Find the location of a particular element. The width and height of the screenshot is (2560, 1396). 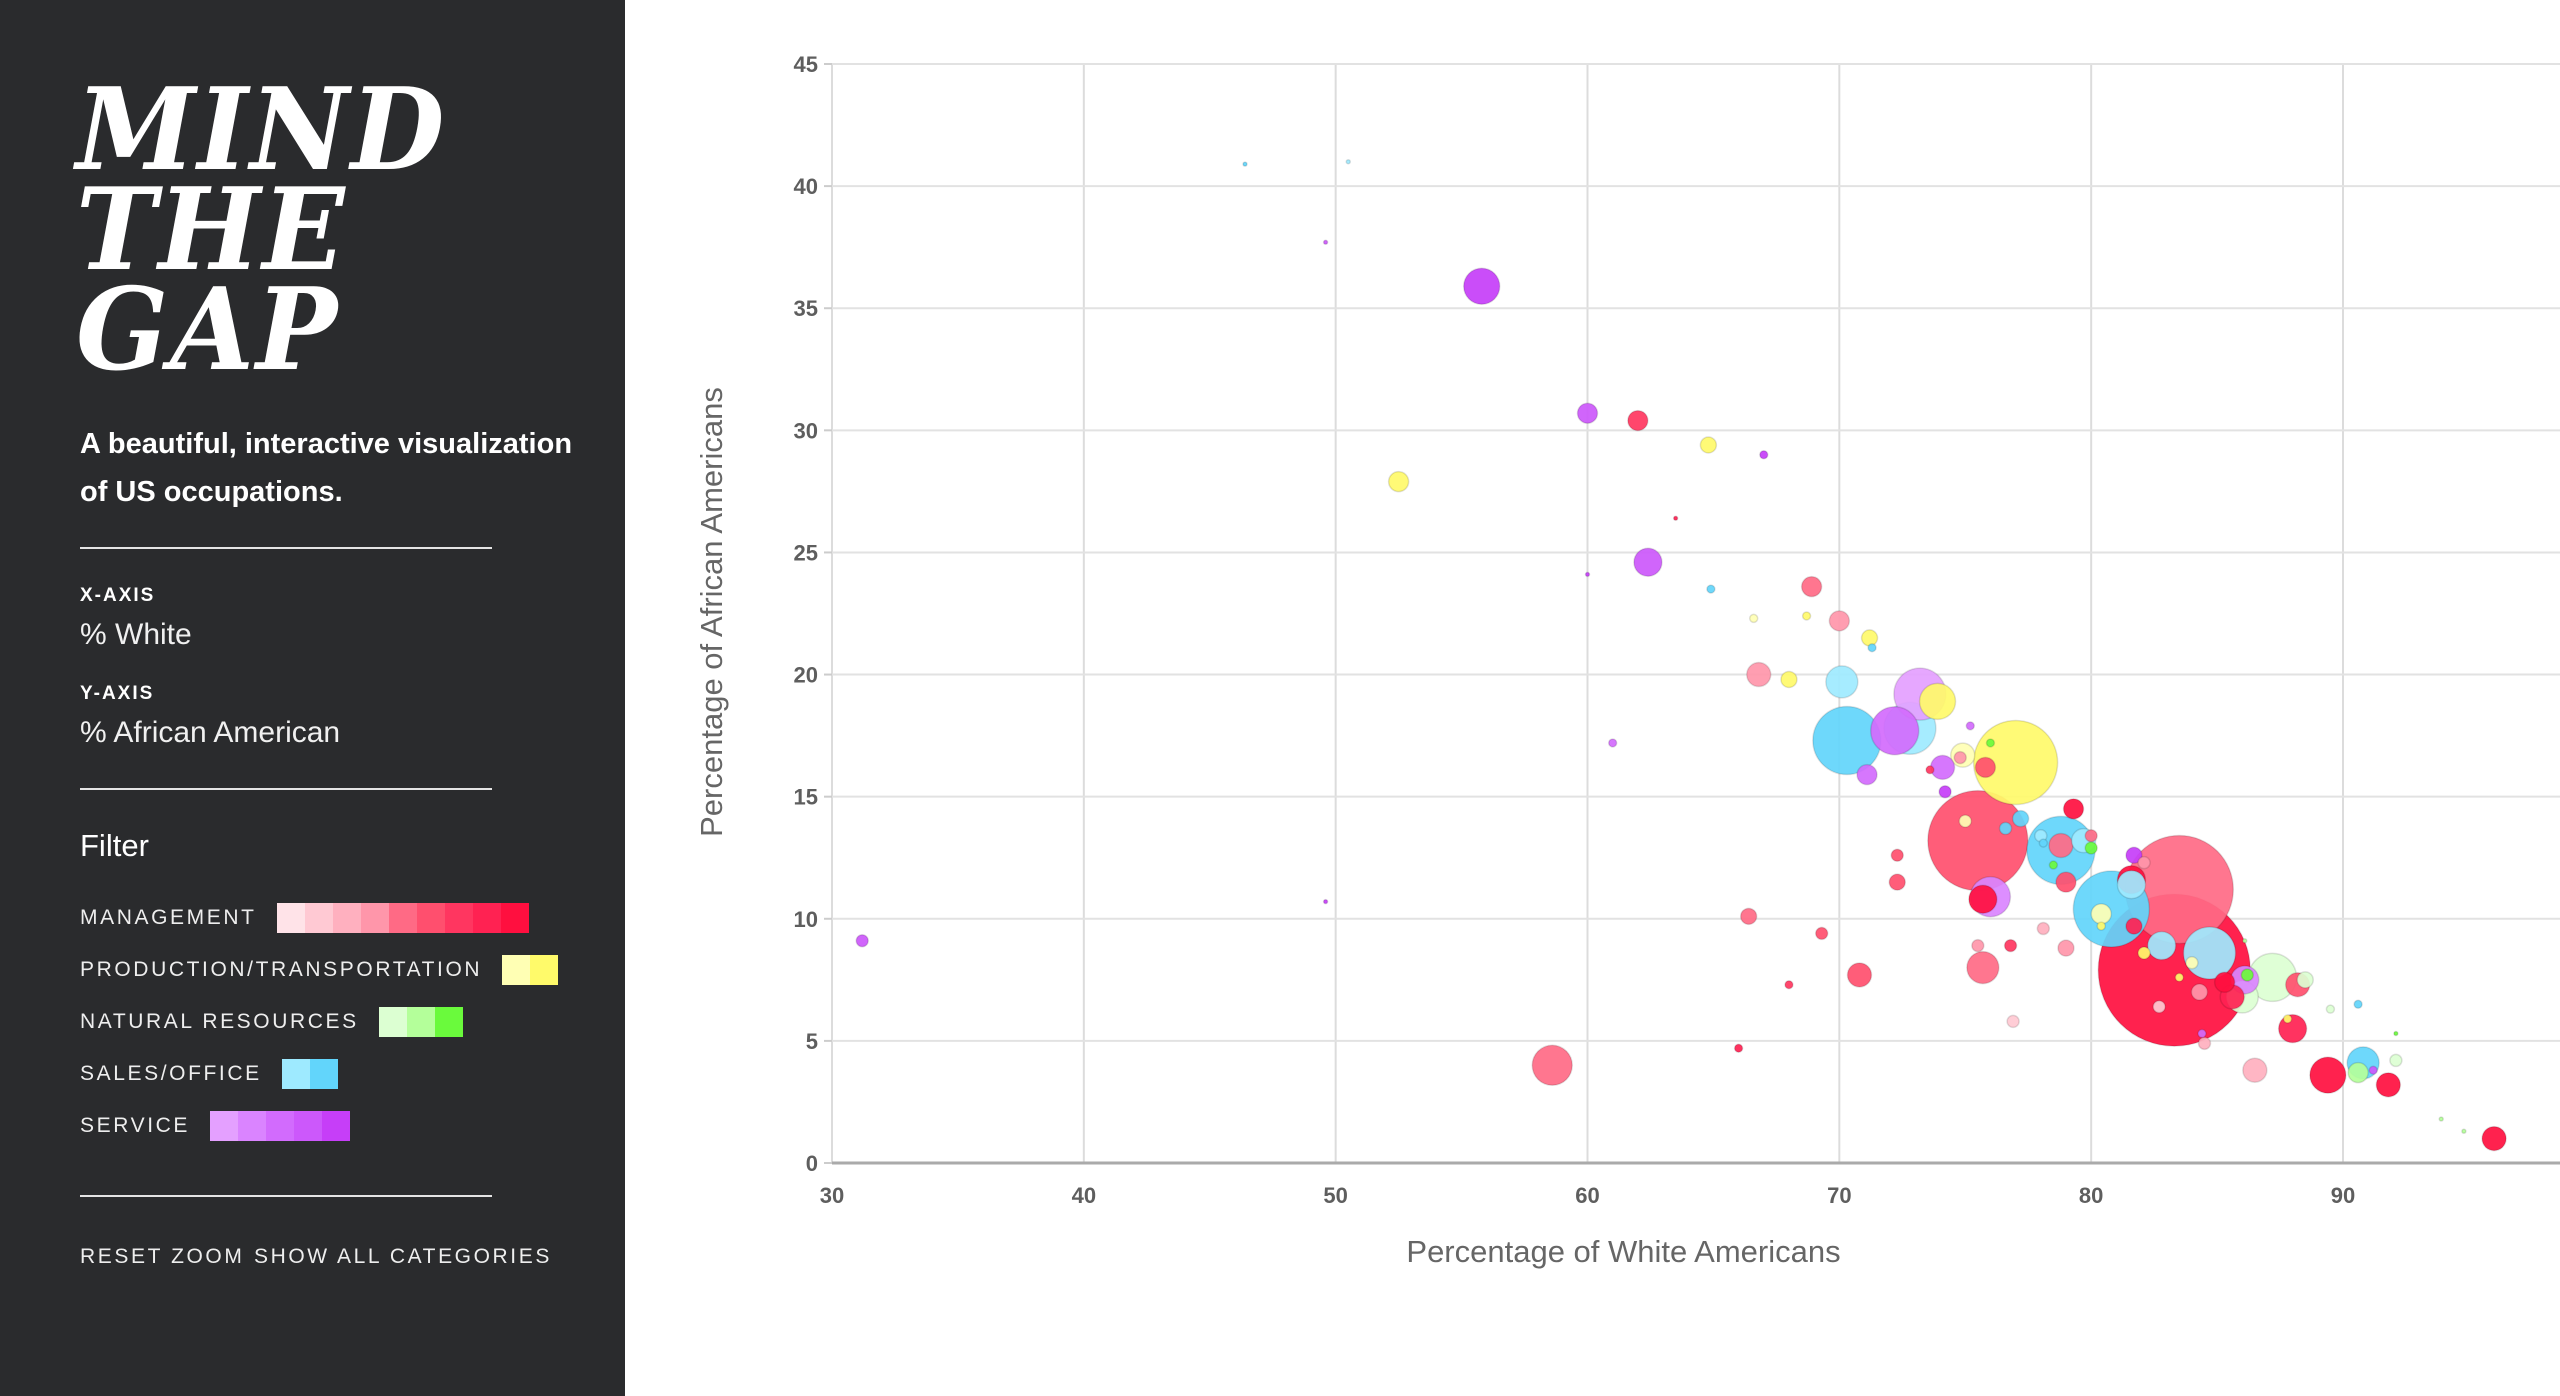

x-axis-value: % White is located at coordinates (136, 634).